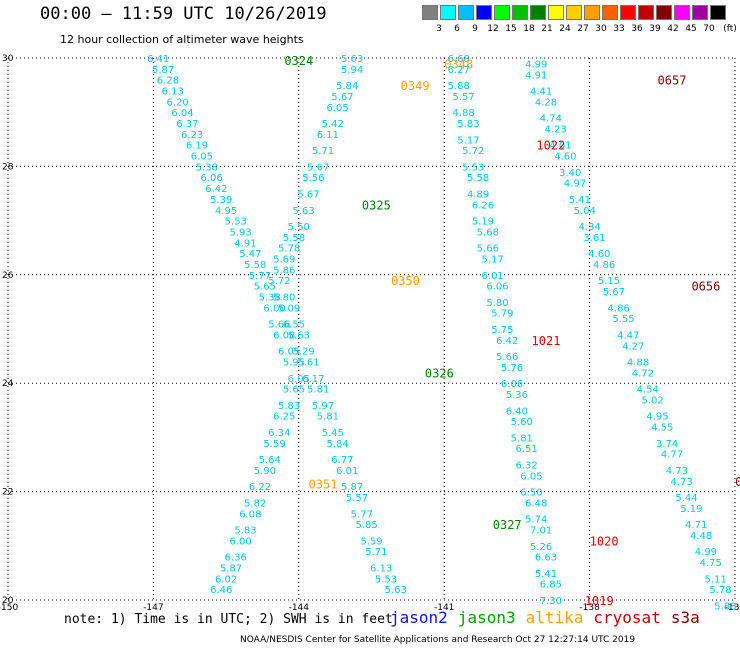  I want to click on wave-height-point: 7.30, so click(551, 601).